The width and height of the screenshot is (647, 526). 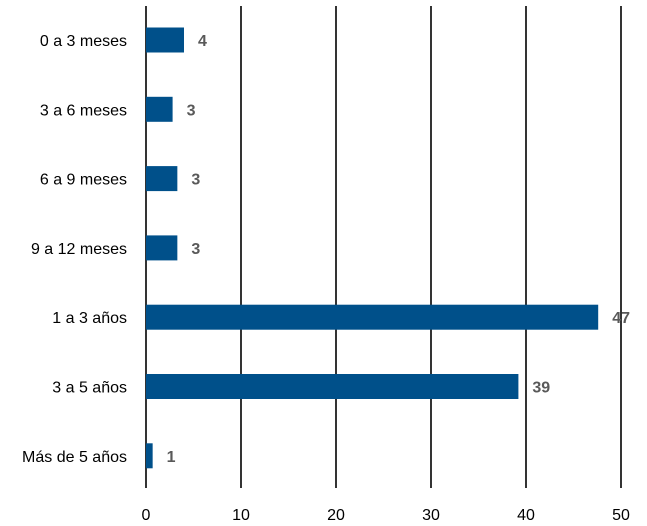 I want to click on category-label: 9 a 12 meses, so click(x=79, y=249).